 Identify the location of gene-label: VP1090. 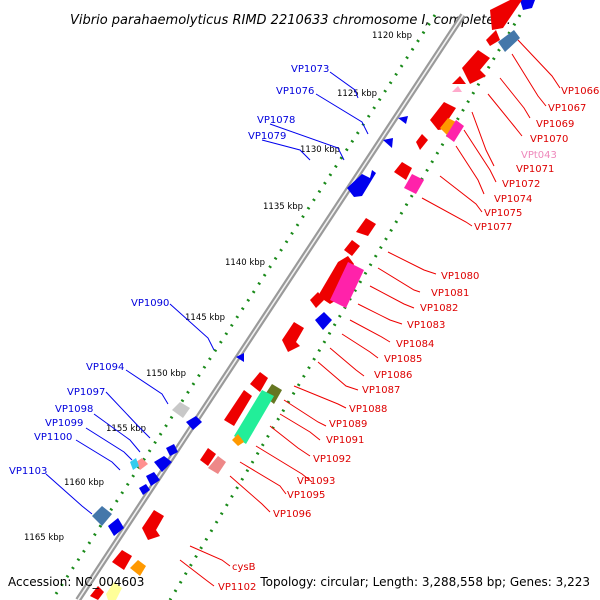
(150, 303).